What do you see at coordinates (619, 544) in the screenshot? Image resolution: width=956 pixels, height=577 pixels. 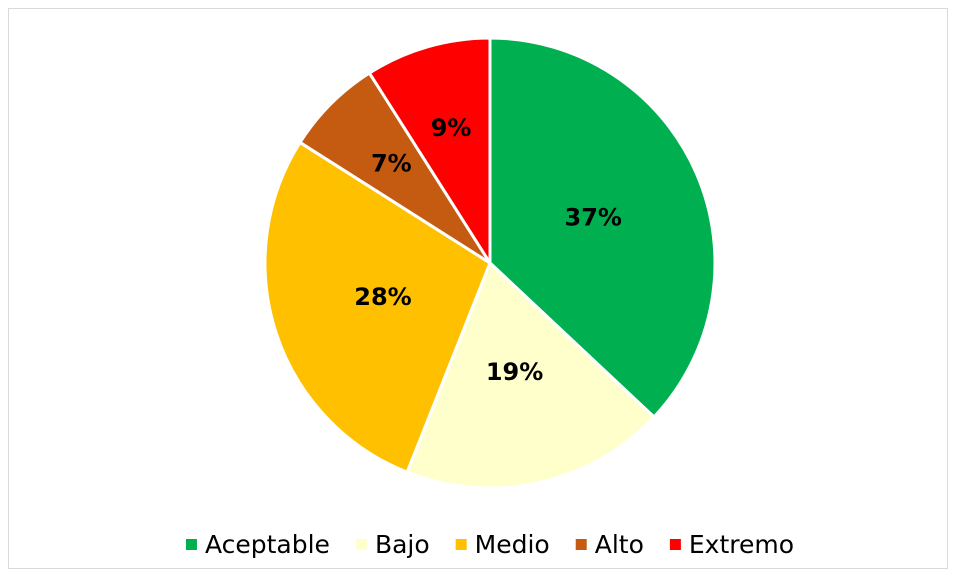 I see `legend-label: Alto` at bounding box center [619, 544].